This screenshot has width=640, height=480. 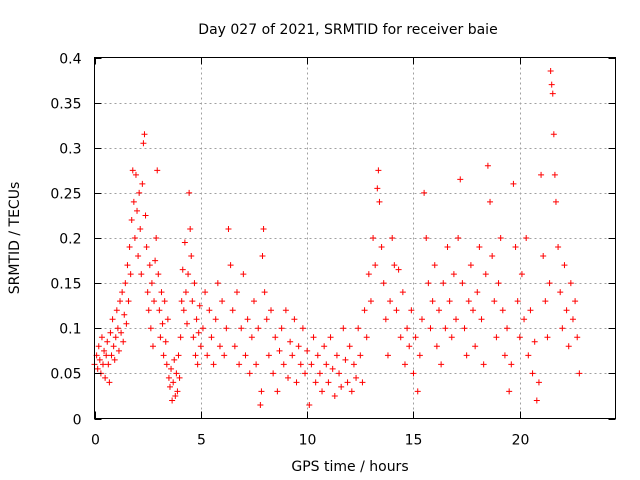 What do you see at coordinates (65, 195) in the screenshot?
I see `y-tick-label: 0.25` at bounding box center [65, 195].